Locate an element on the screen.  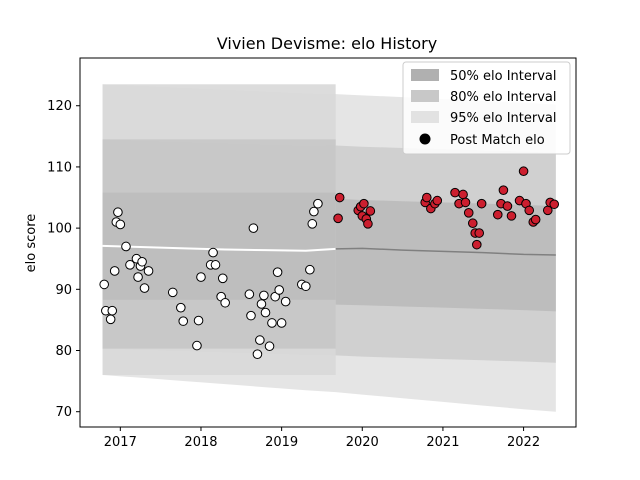
mean-lines is located at coordinates (329, 250).